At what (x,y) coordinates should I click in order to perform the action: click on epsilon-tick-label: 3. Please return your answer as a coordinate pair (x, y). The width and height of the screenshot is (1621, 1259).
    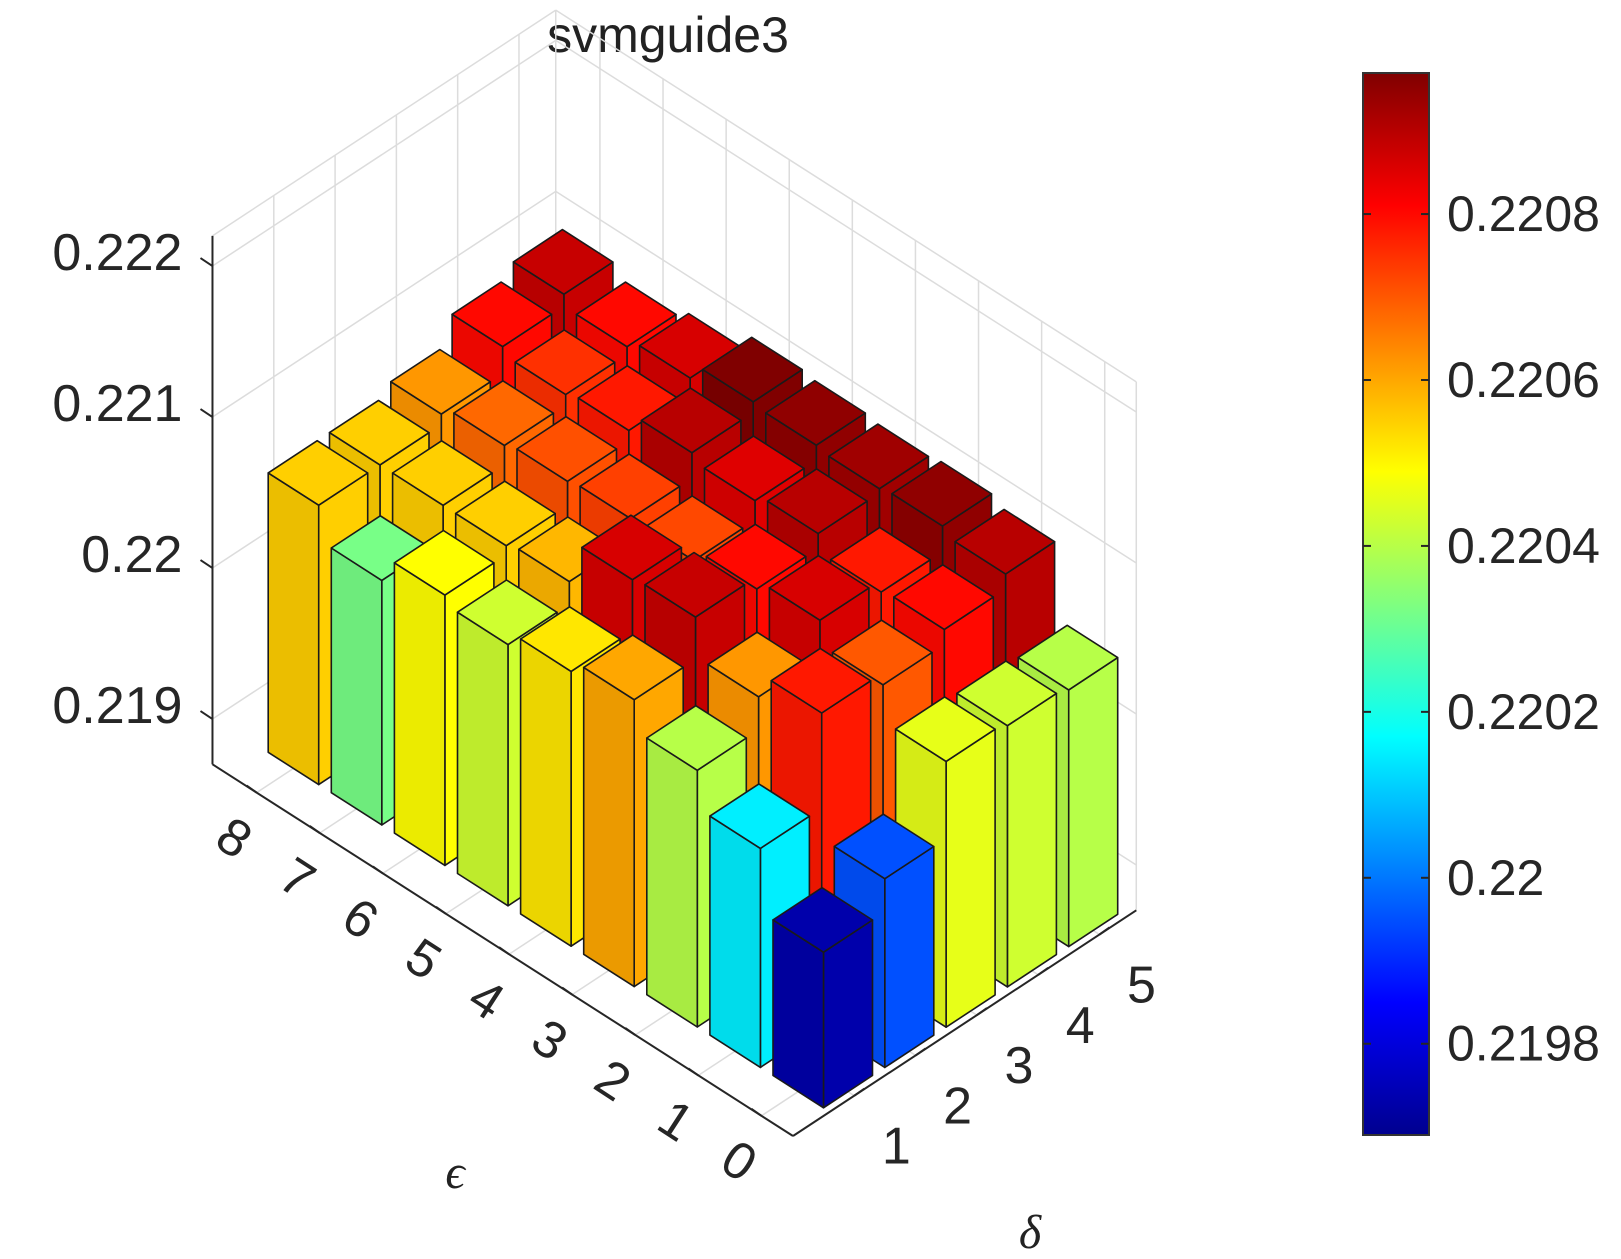
    Looking at the image, I should click on (549, 1040).